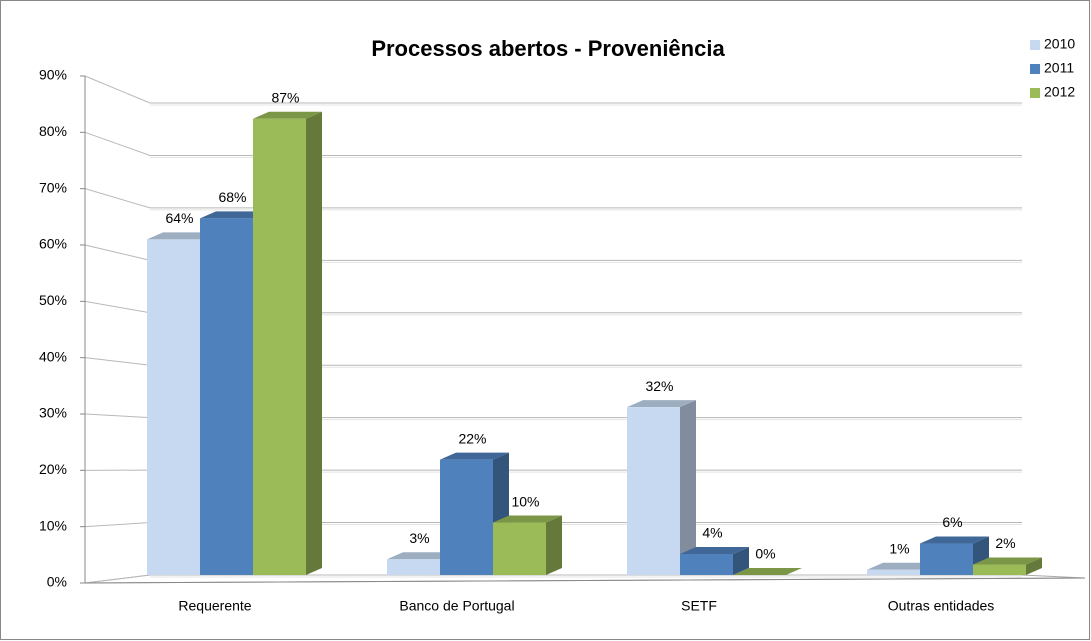  Describe the element at coordinates (53, 469) in the screenshot. I see `y-tick-label: 20%` at that location.